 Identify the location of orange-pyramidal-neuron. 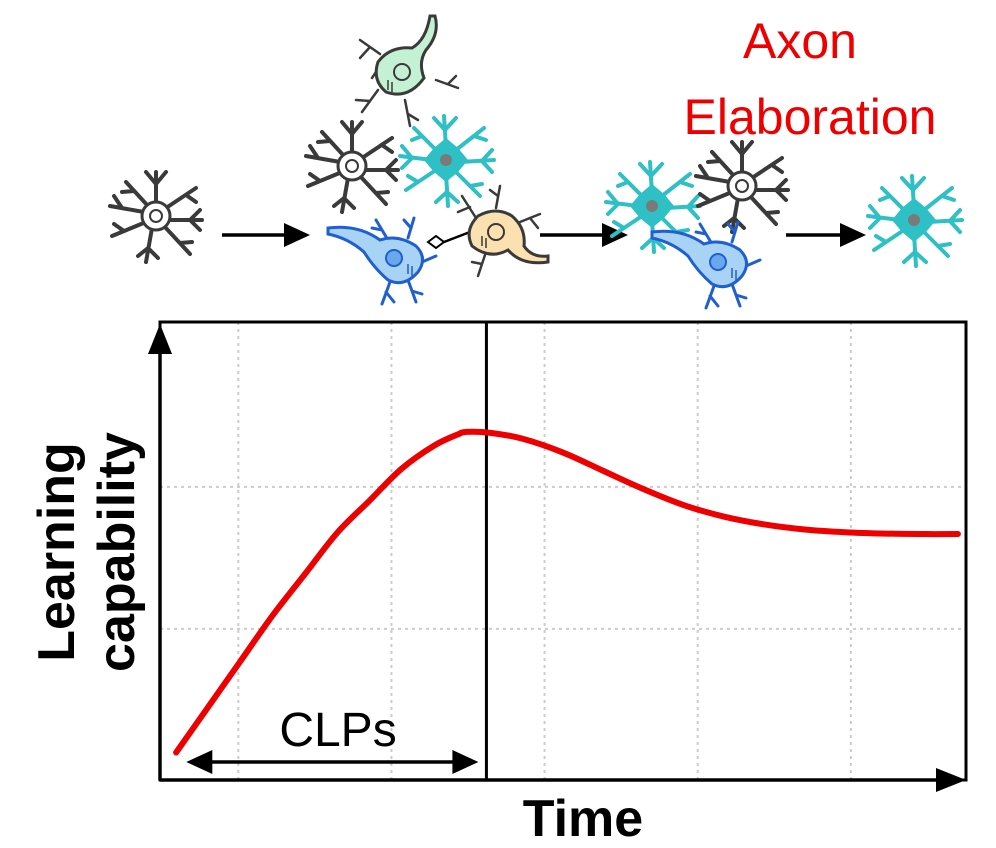
(503, 231).